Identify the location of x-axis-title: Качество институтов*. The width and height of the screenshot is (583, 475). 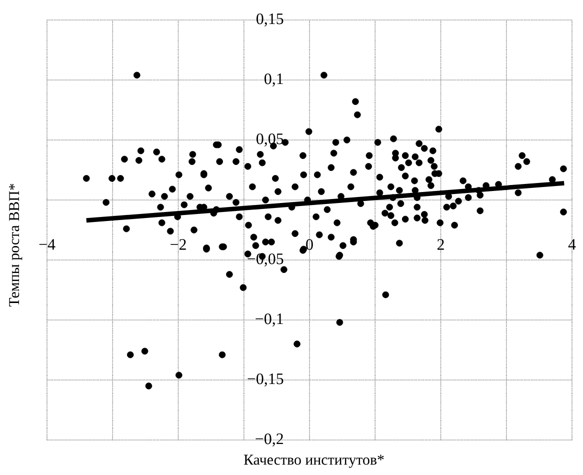
(314, 461).